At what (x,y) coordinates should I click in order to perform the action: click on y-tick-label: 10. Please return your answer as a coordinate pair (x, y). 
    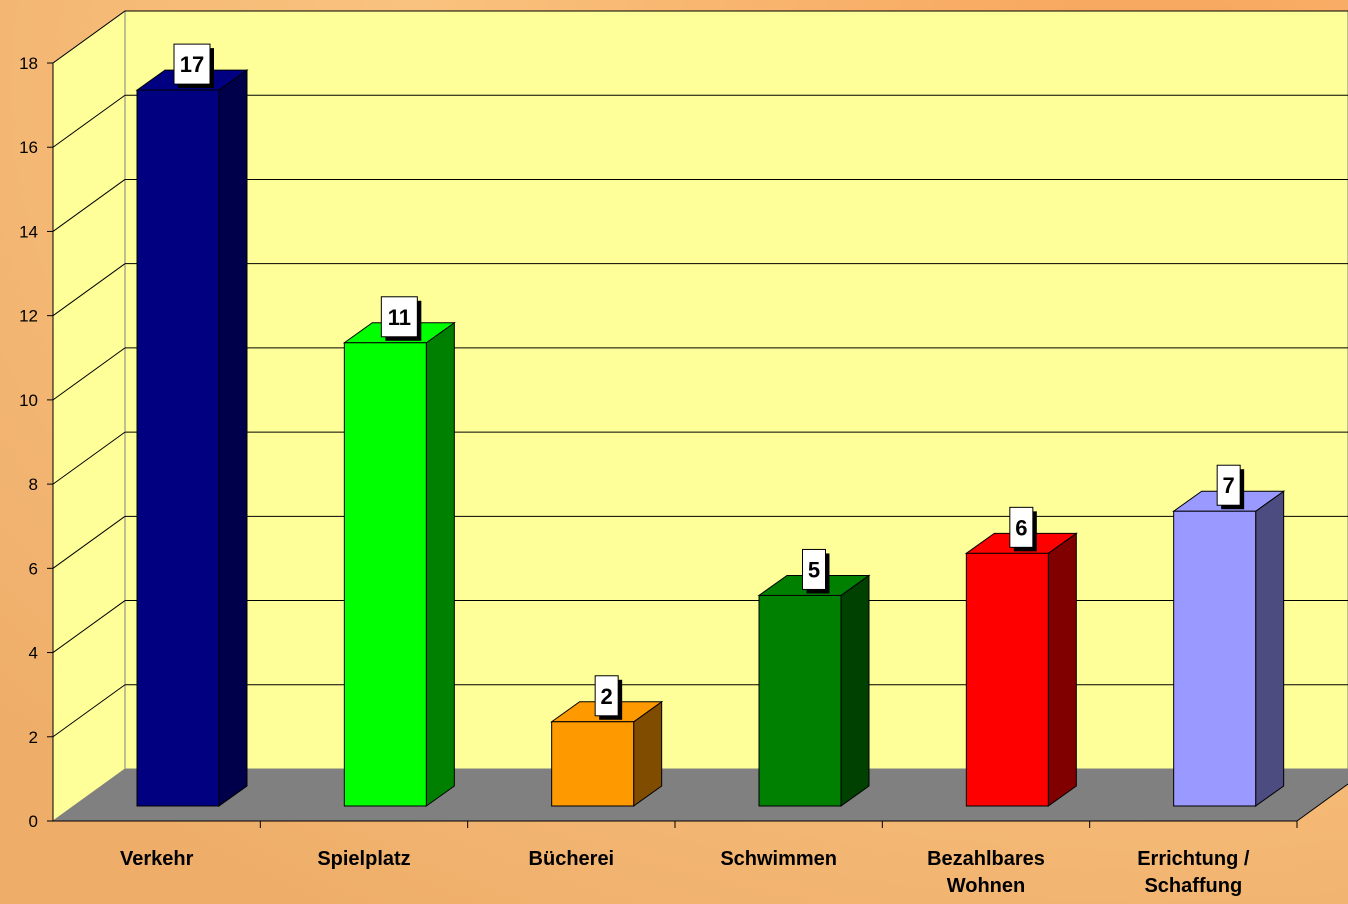
    Looking at the image, I should click on (28, 400).